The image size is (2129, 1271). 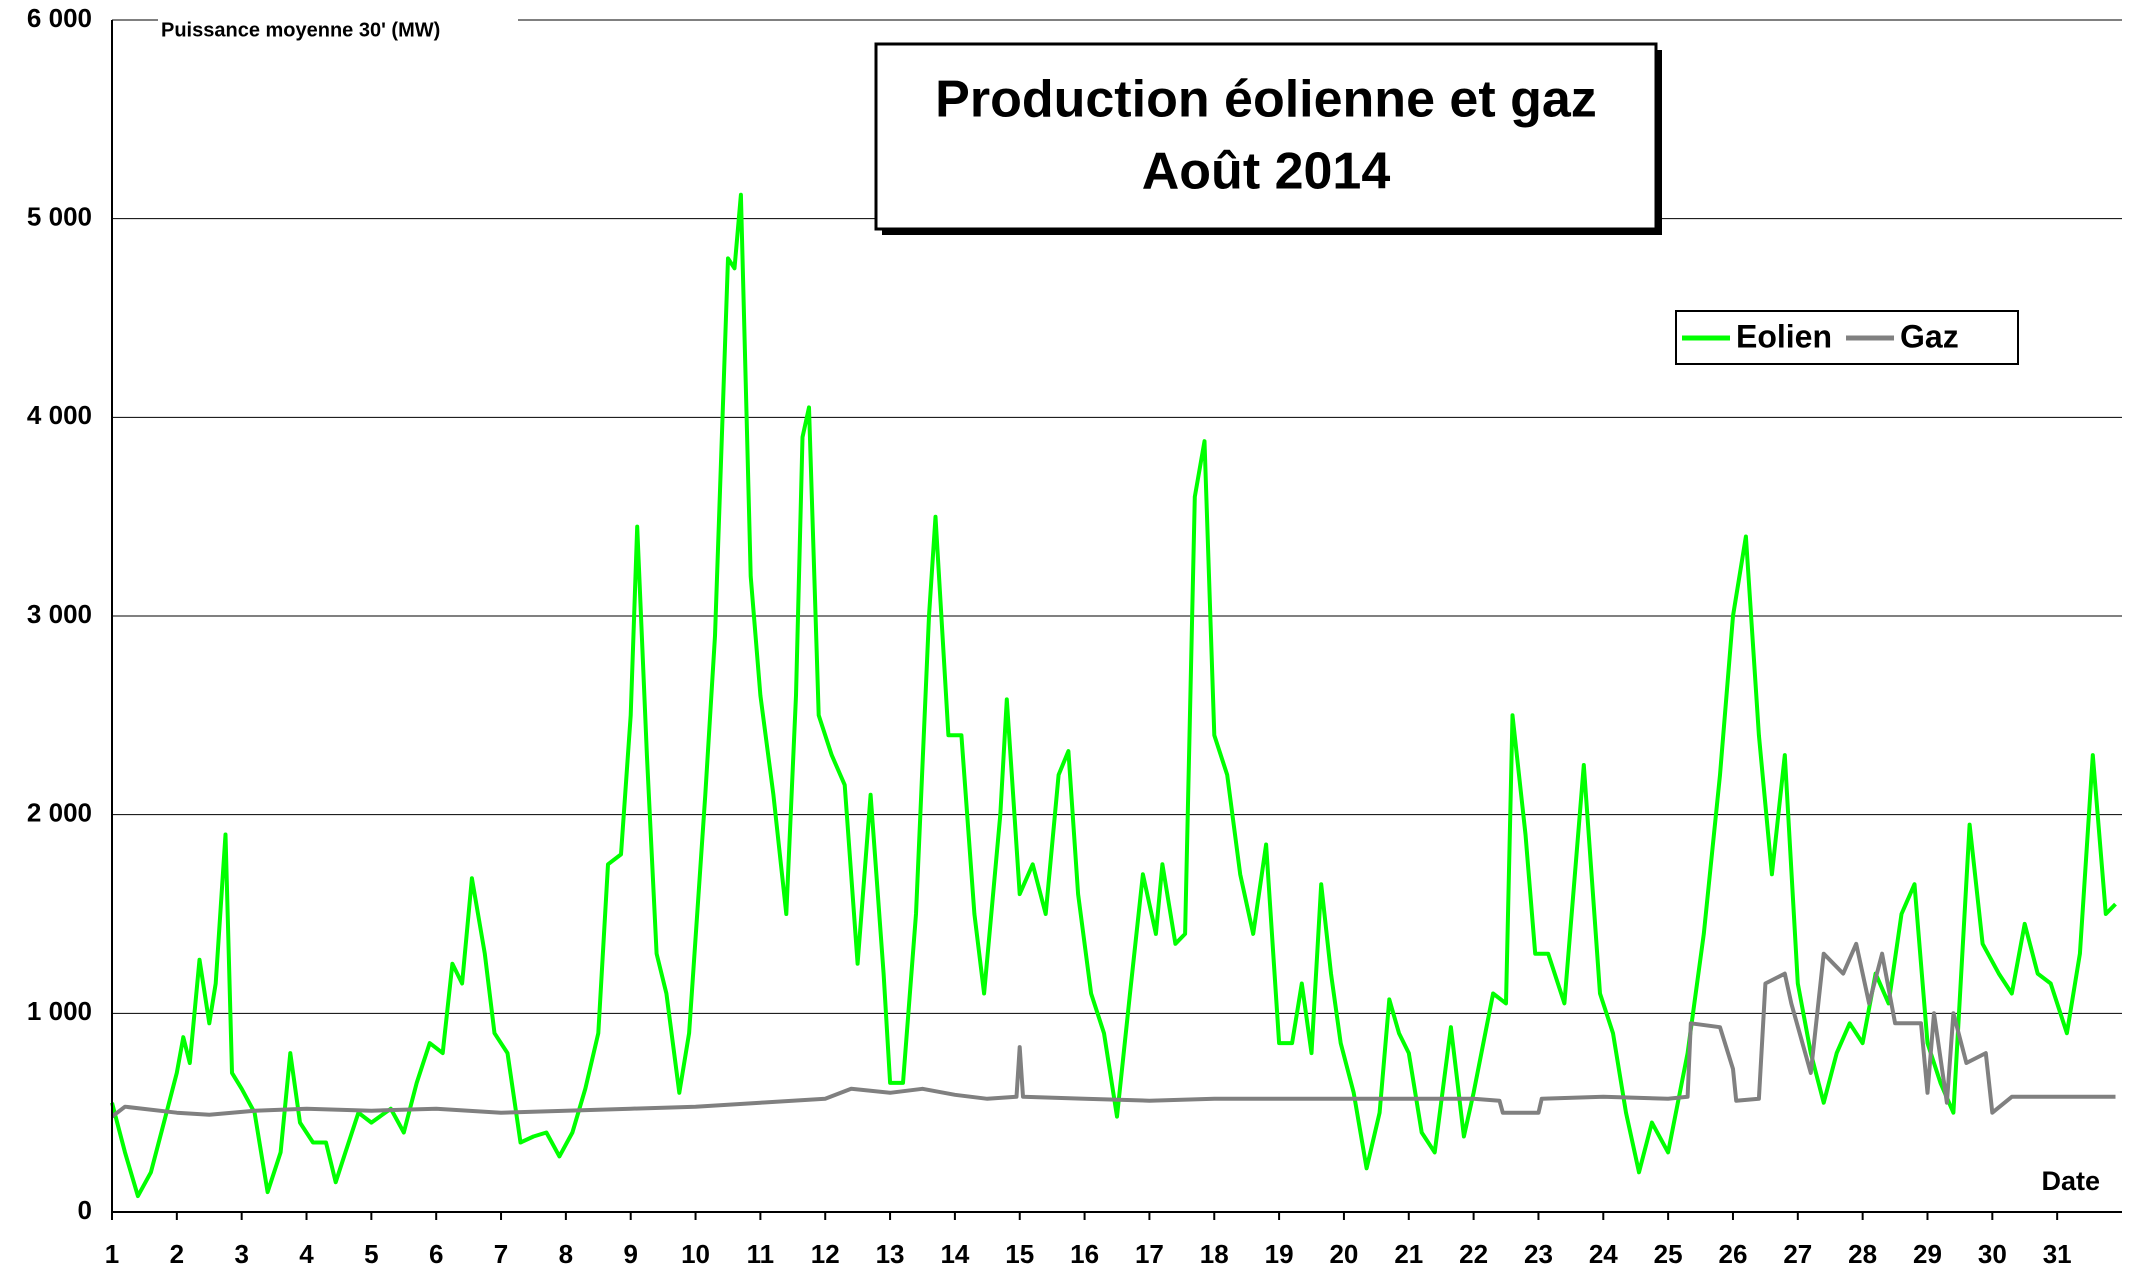 I want to click on x-tick-label: 28, so click(x=1862, y=1254).